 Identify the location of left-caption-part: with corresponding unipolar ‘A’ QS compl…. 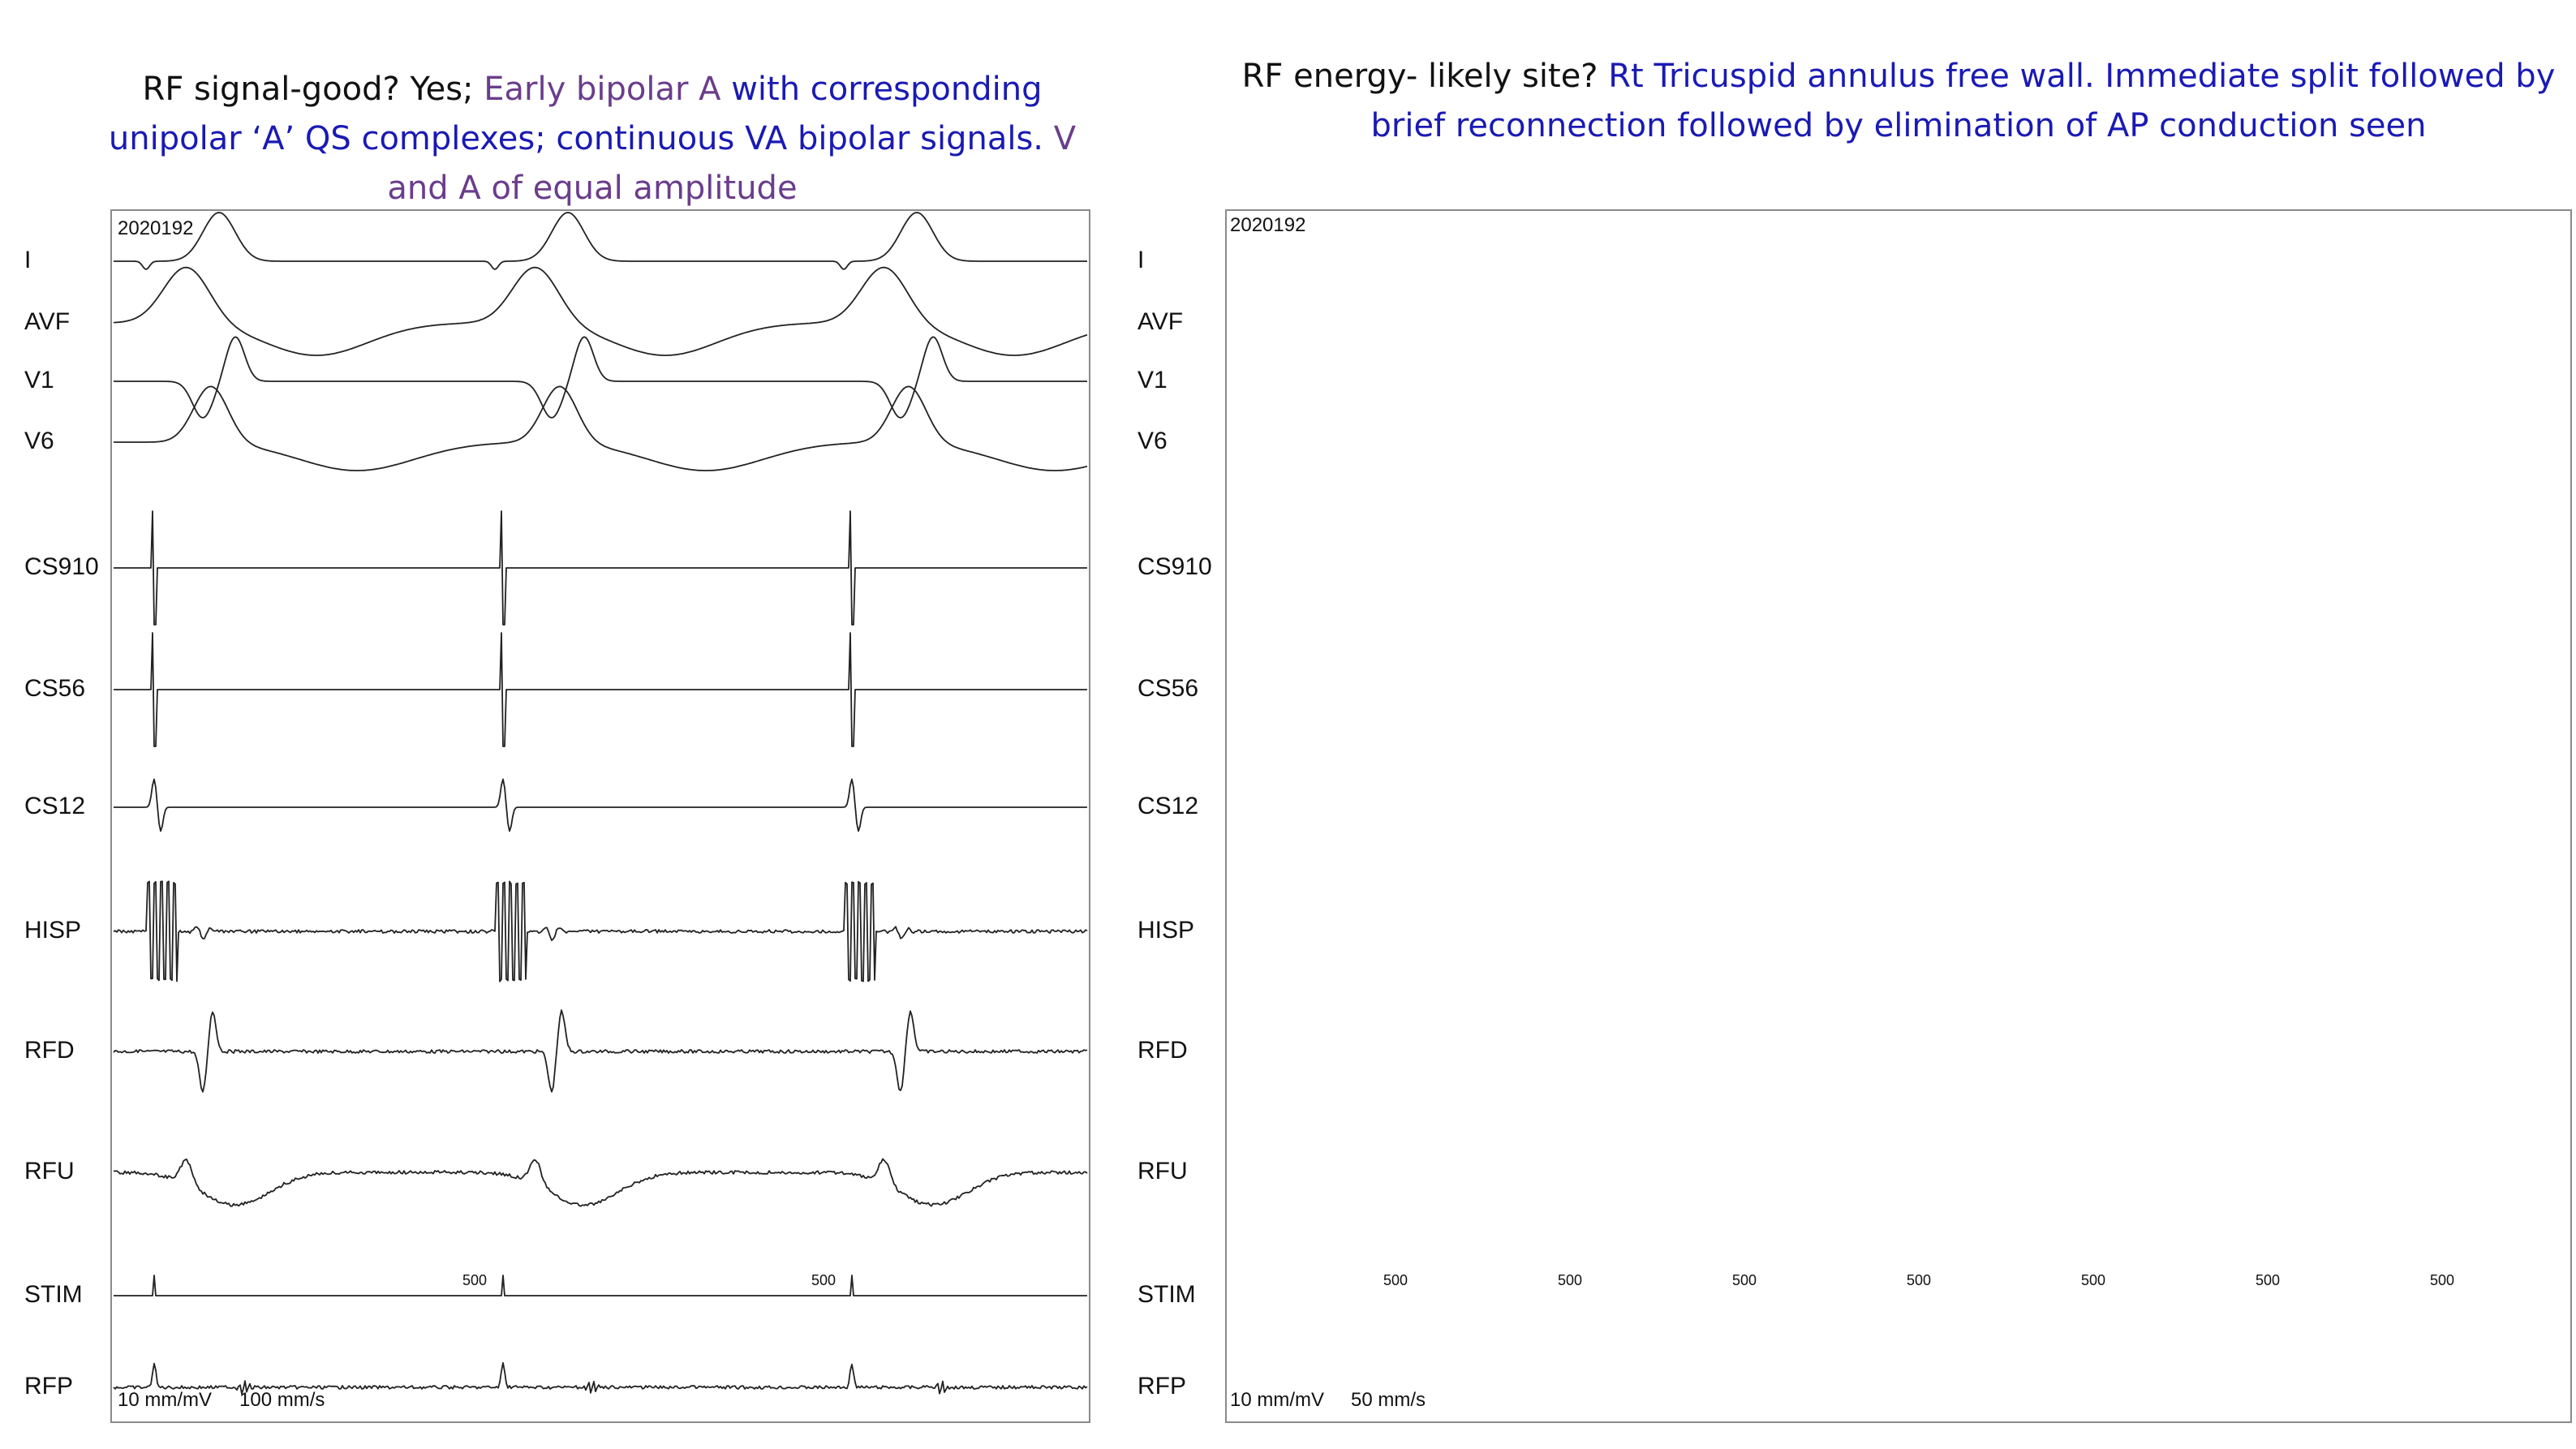
(581, 114).